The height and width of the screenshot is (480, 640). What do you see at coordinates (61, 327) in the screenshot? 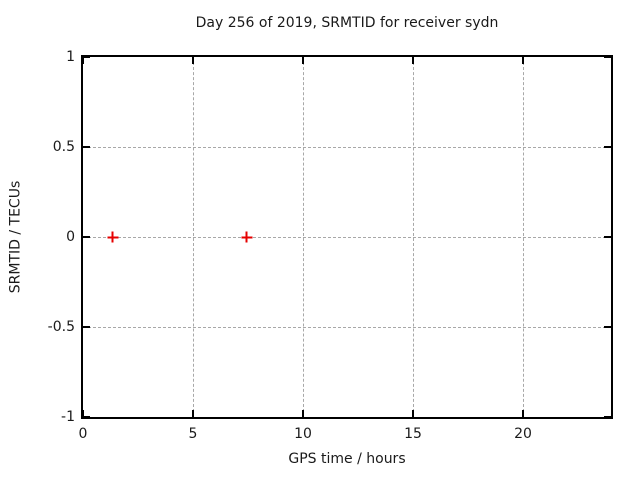
I see `y-tick-label: -0.5` at bounding box center [61, 327].